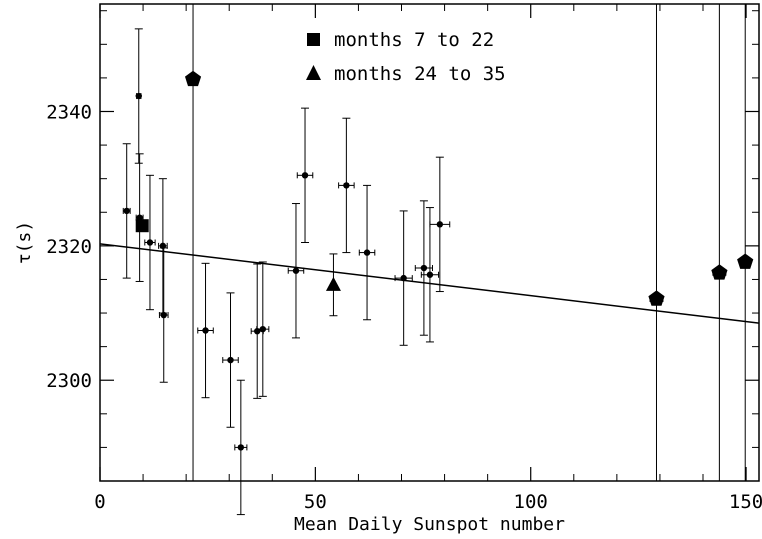 Image resolution: width=762 pixels, height=539 pixels. I want to click on x-tick-label: 100, so click(531, 502).